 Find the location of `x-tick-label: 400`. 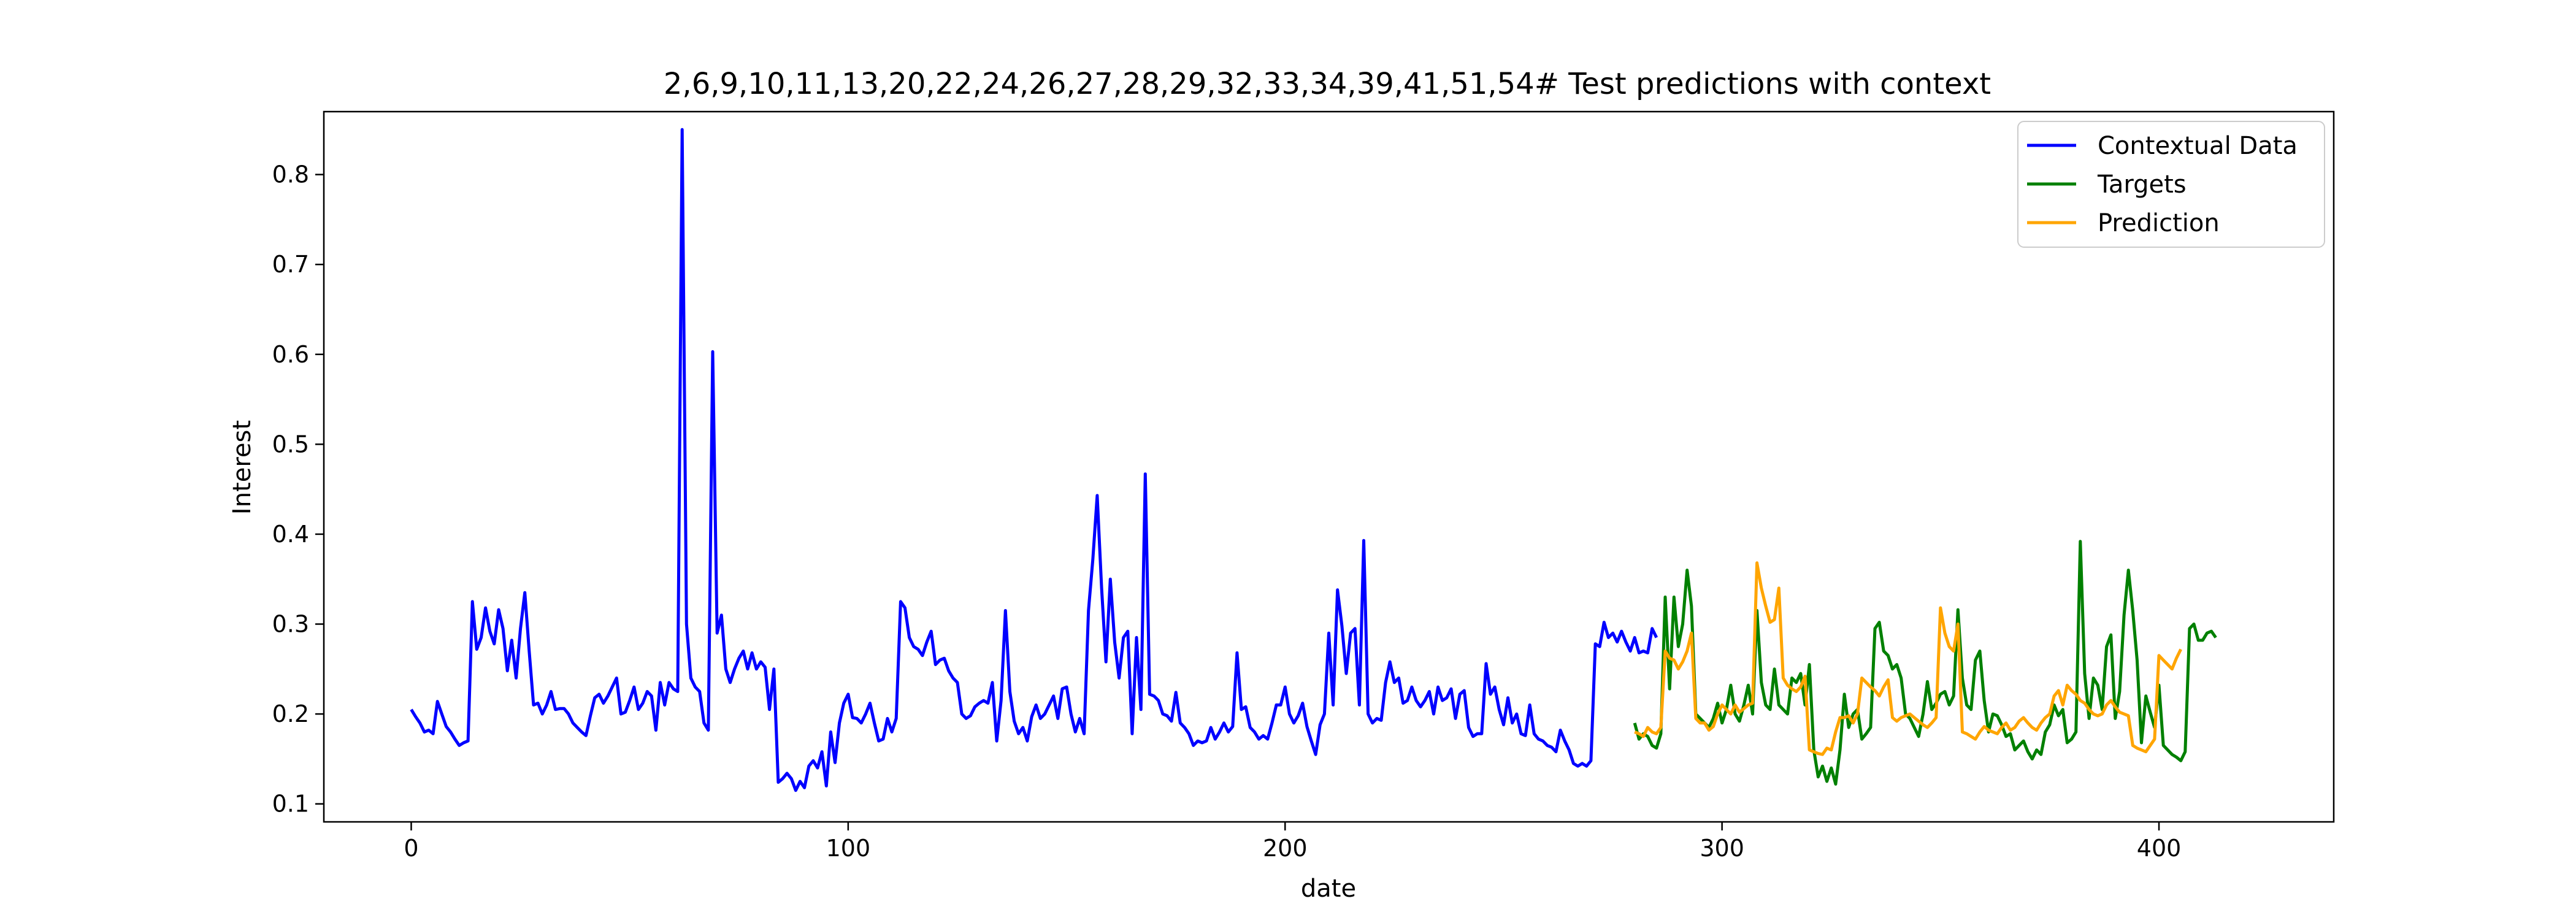

x-tick-label: 400 is located at coordinates (2159, 848).